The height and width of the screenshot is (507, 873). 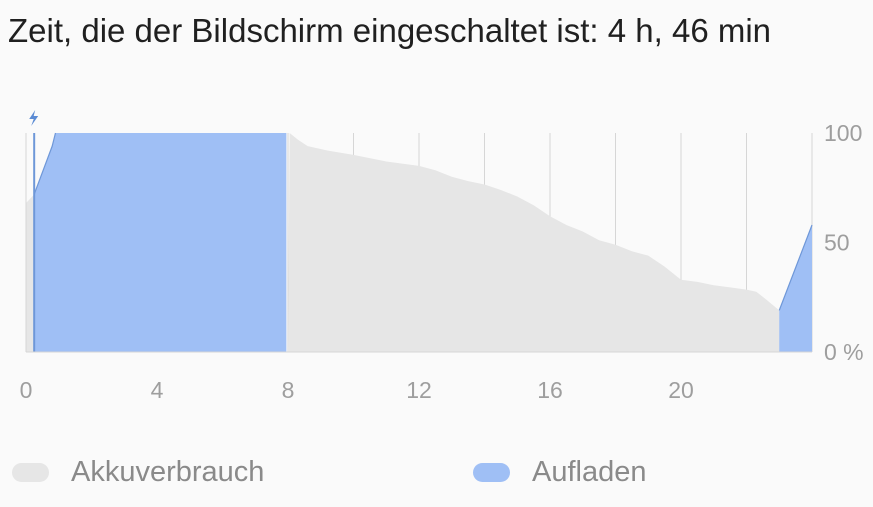 I want to click on charging-bolt-icon, so click(x=34, y=118).